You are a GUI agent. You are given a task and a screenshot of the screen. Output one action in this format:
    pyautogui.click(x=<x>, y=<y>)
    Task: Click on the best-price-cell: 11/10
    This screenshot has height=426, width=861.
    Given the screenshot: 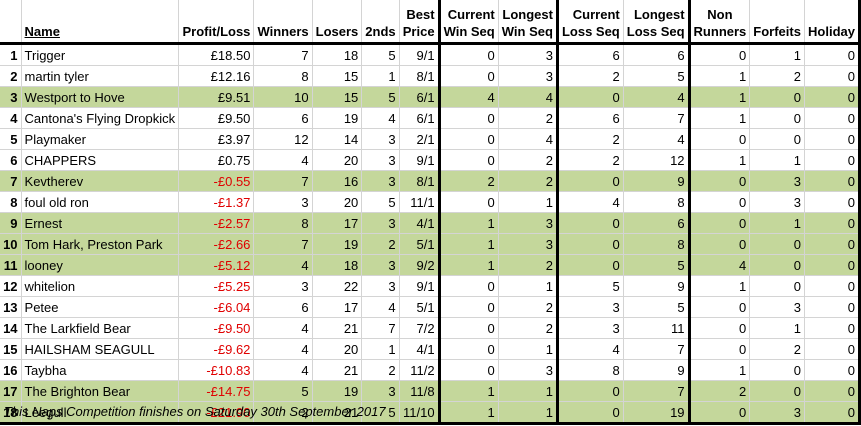 What is the action you would take?
    pyautogui.click(x=420, y=413)
    